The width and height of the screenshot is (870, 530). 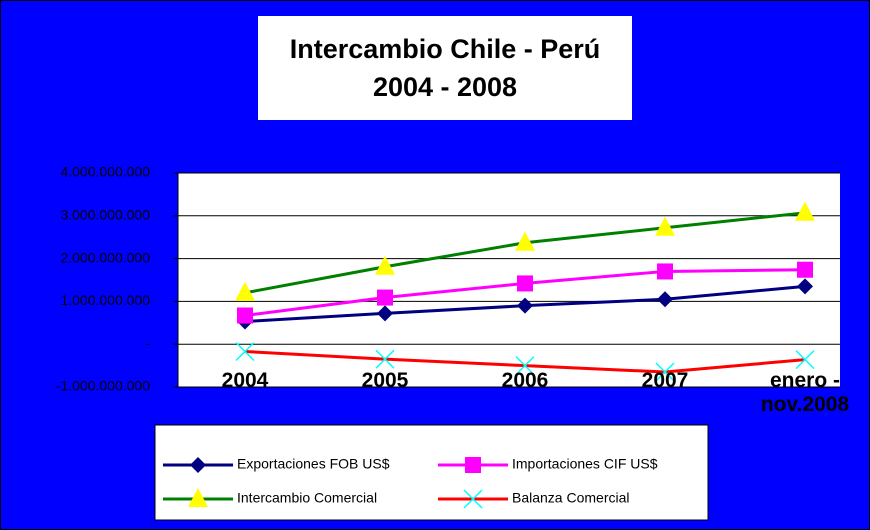 What do you see at coordinates (445, 49) in the screenshot?
I see `chart-title: Intercambio Chile - Perú` at bounding box center [445, 49].